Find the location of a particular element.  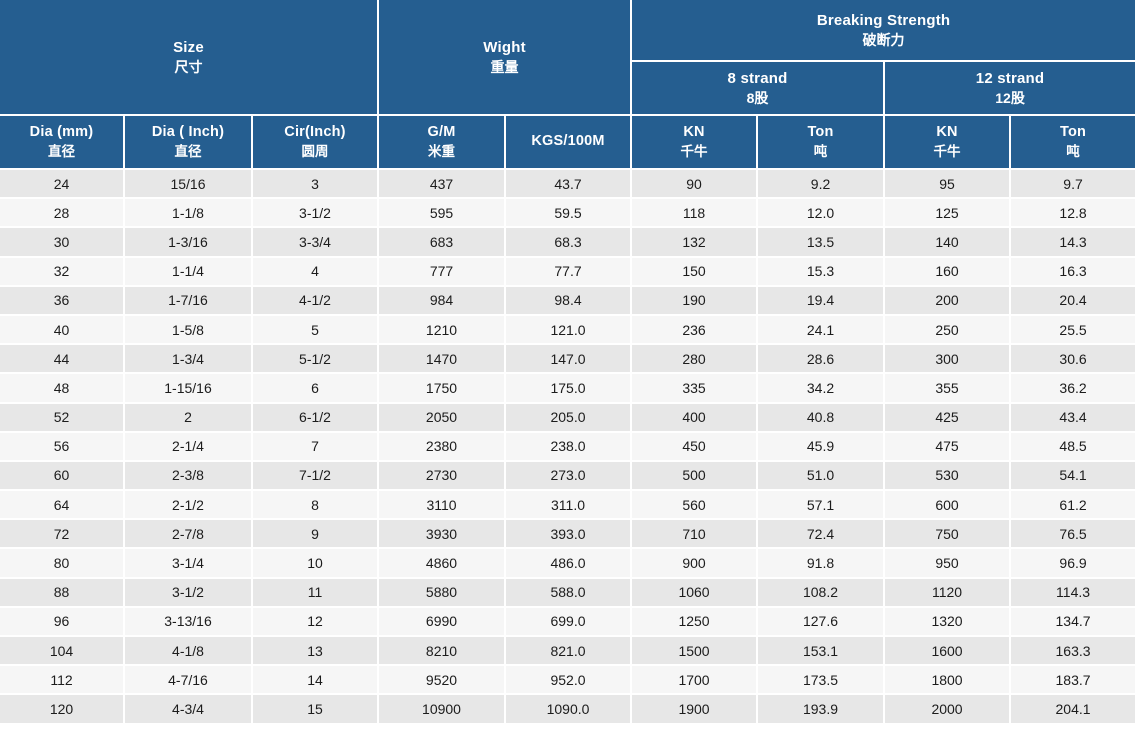

cell: 114.3 is located at coordinates (1072, 592).